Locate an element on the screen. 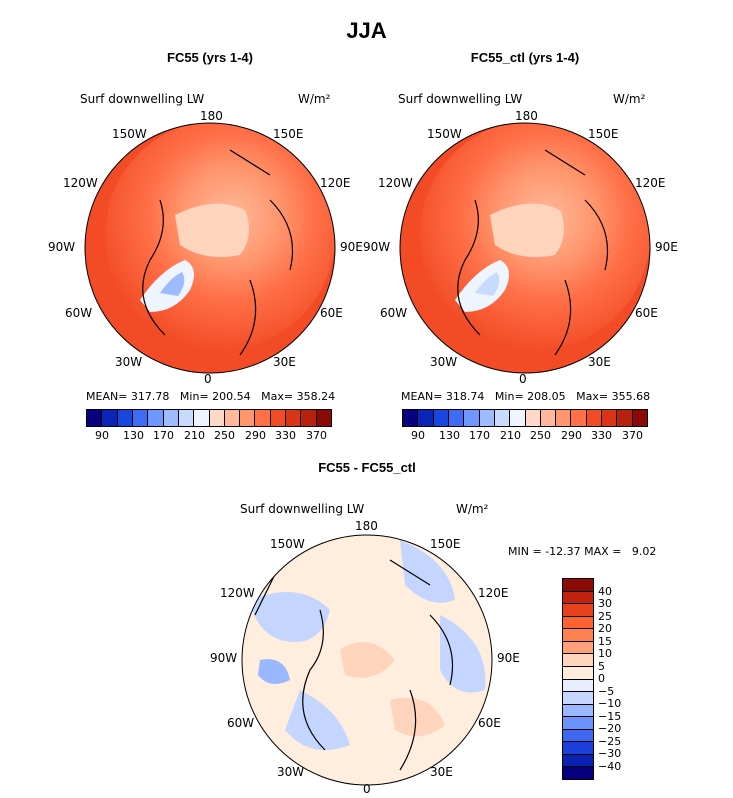 The width and height of the screenshot is (733, 798). panel-2-lon-120e: 120E is located at coordinates (650, 183).